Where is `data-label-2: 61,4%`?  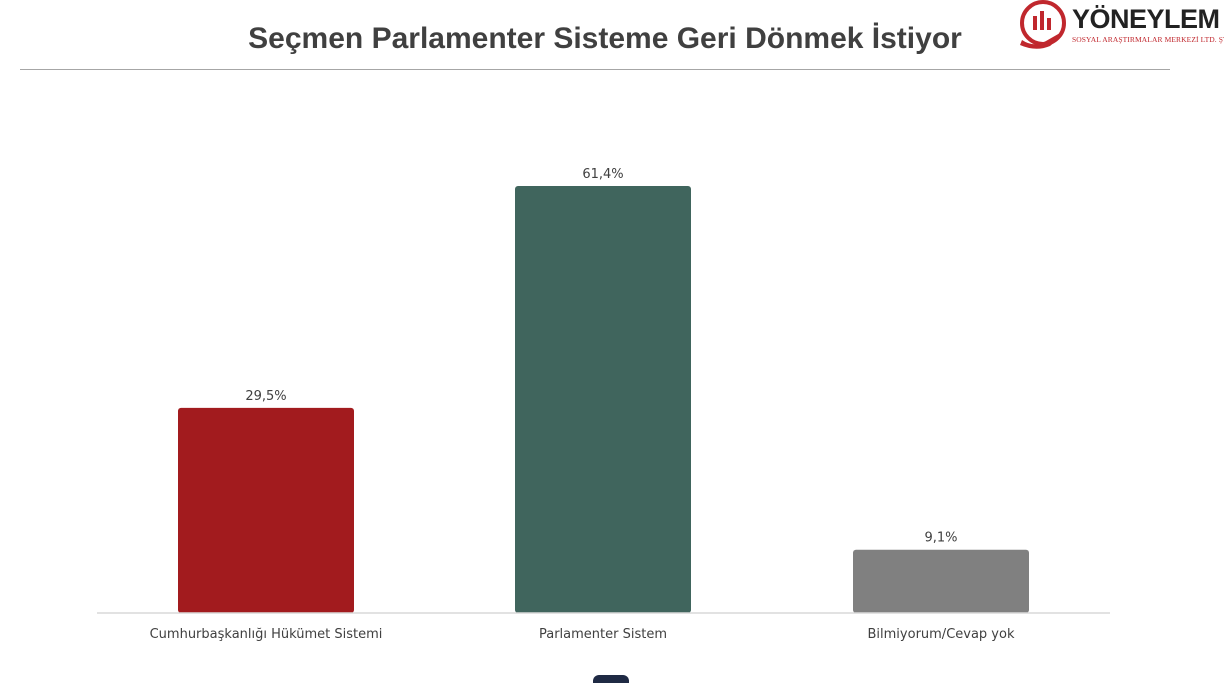
data-label-2: 61,4% is located at coordinates (602, 174).